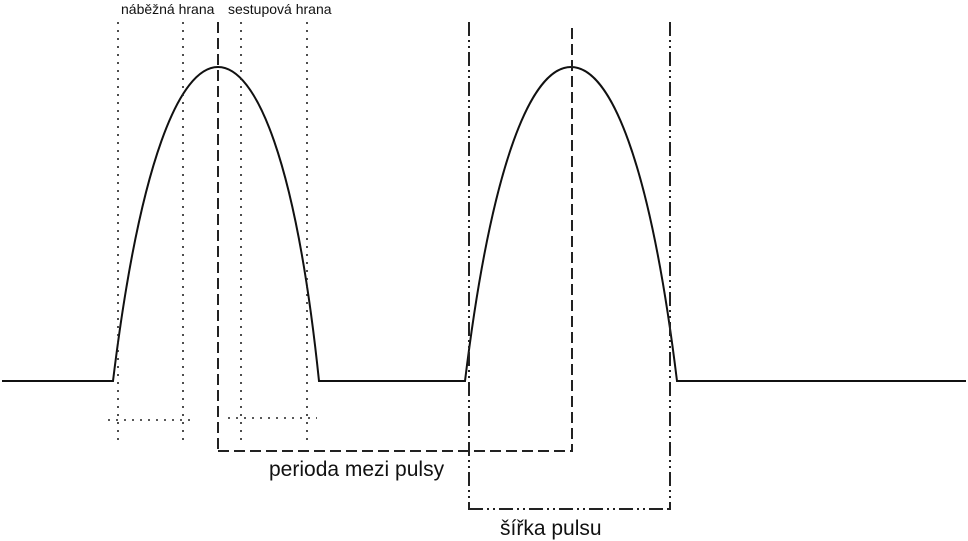 Image resolution: width=968 pixels, height=541 pixels. I want to click on pulse-width-label: šířka pulsu, so click(551, 528).